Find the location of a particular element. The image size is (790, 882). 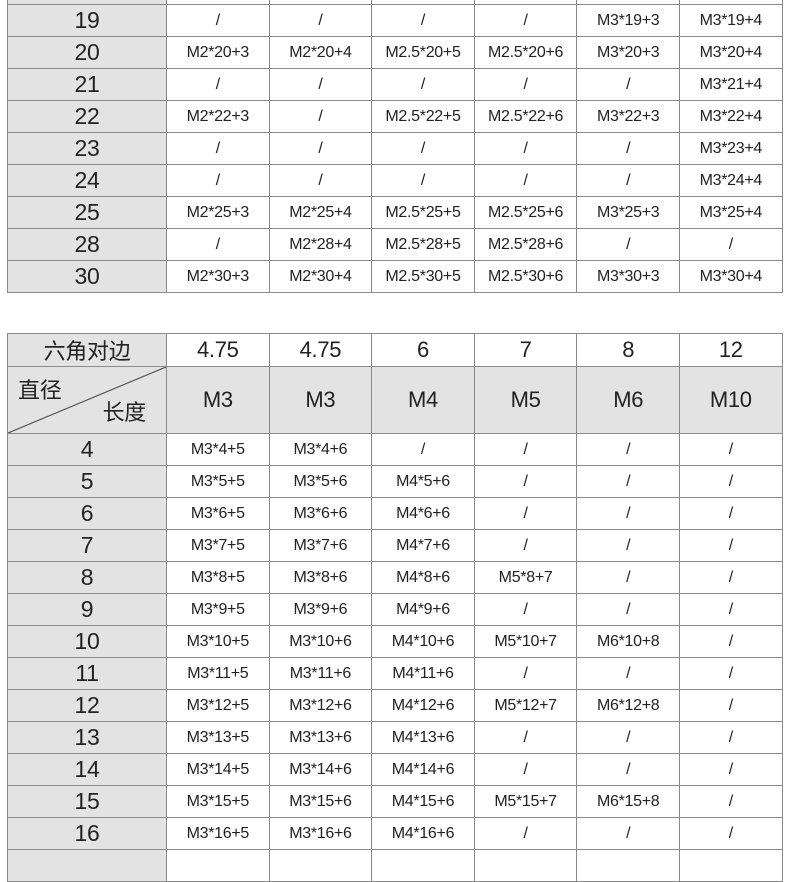

table-row: 19// / / M3*19+3 M3*19+4 is located at coordinates (395, 20).